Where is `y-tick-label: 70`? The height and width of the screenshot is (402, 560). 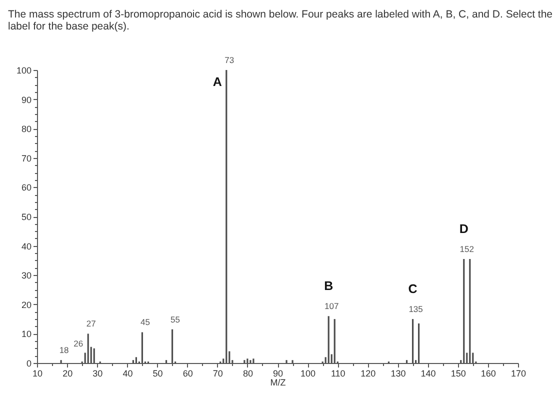 y-tick-label: 70 is located at coordinates (26, 158).